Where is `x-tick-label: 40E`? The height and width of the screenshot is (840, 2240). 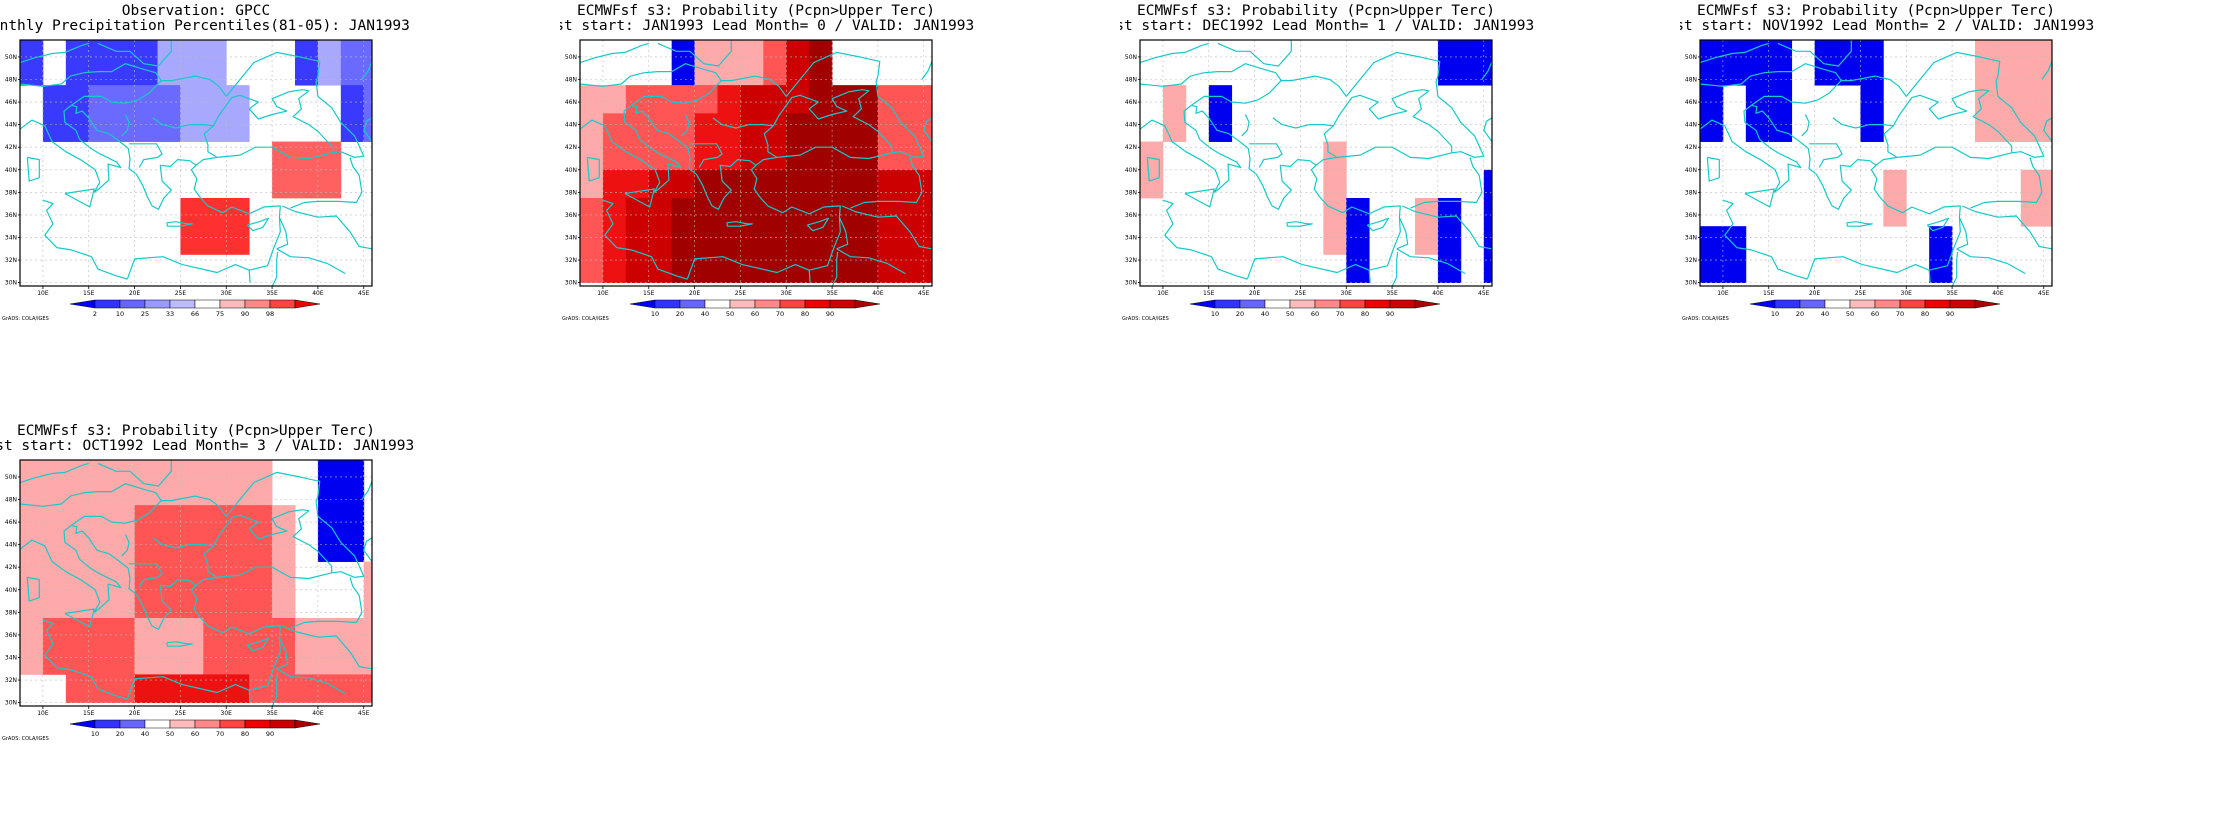 x-tick-label: 40E is located at coordinates (878, 293).